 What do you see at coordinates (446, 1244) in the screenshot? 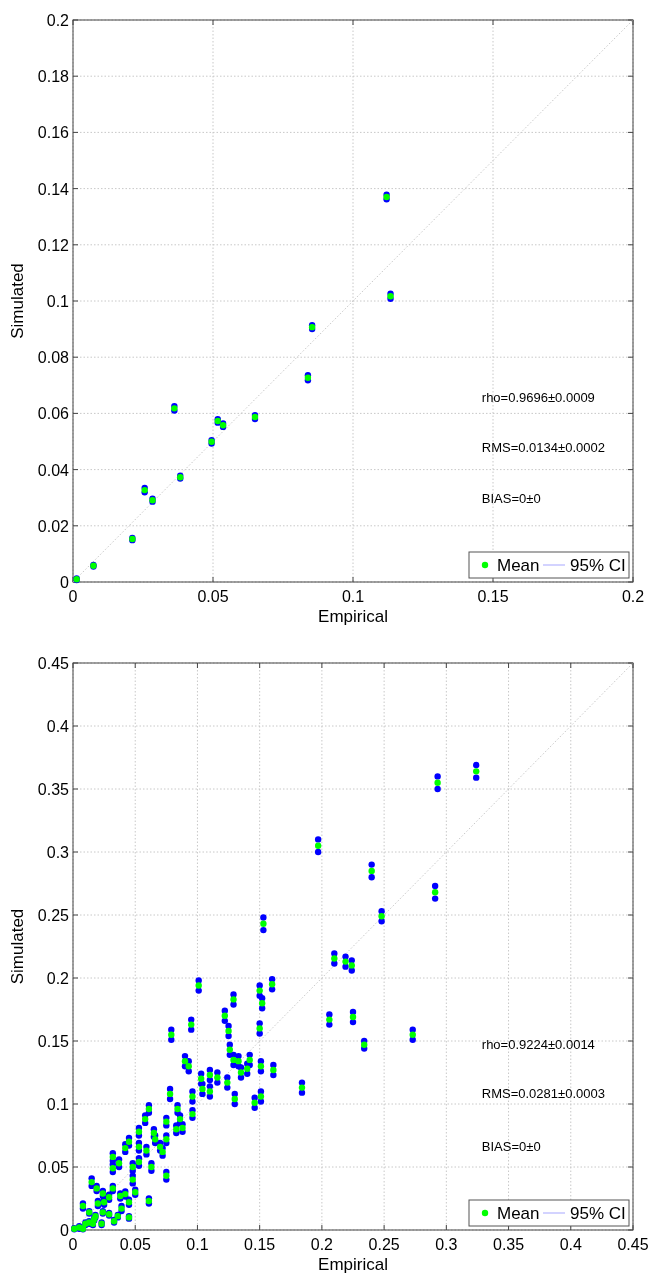
I see `x-tick-label: 0.3` at bounding box center [446, 1244].